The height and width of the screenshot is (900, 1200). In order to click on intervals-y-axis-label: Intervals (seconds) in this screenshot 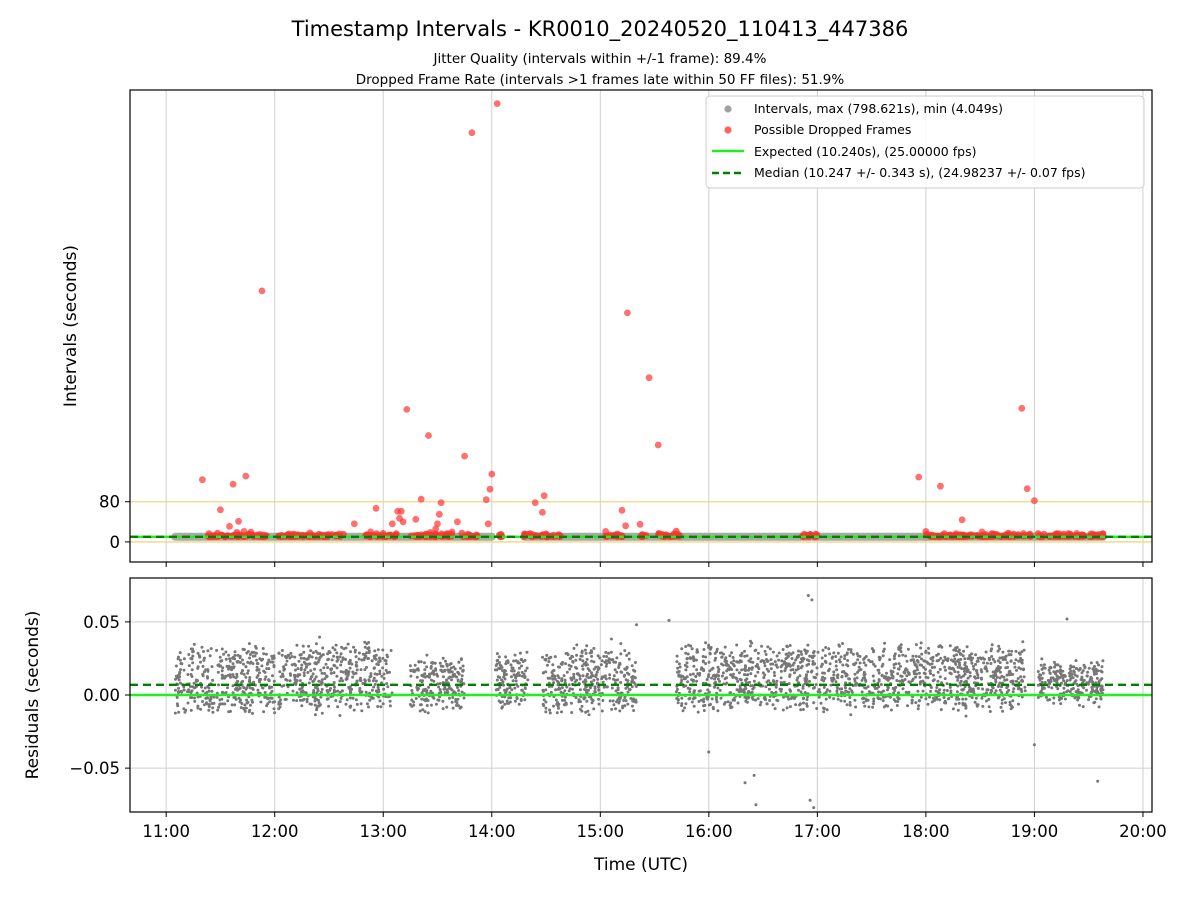, I will do `click(71, 326)`.